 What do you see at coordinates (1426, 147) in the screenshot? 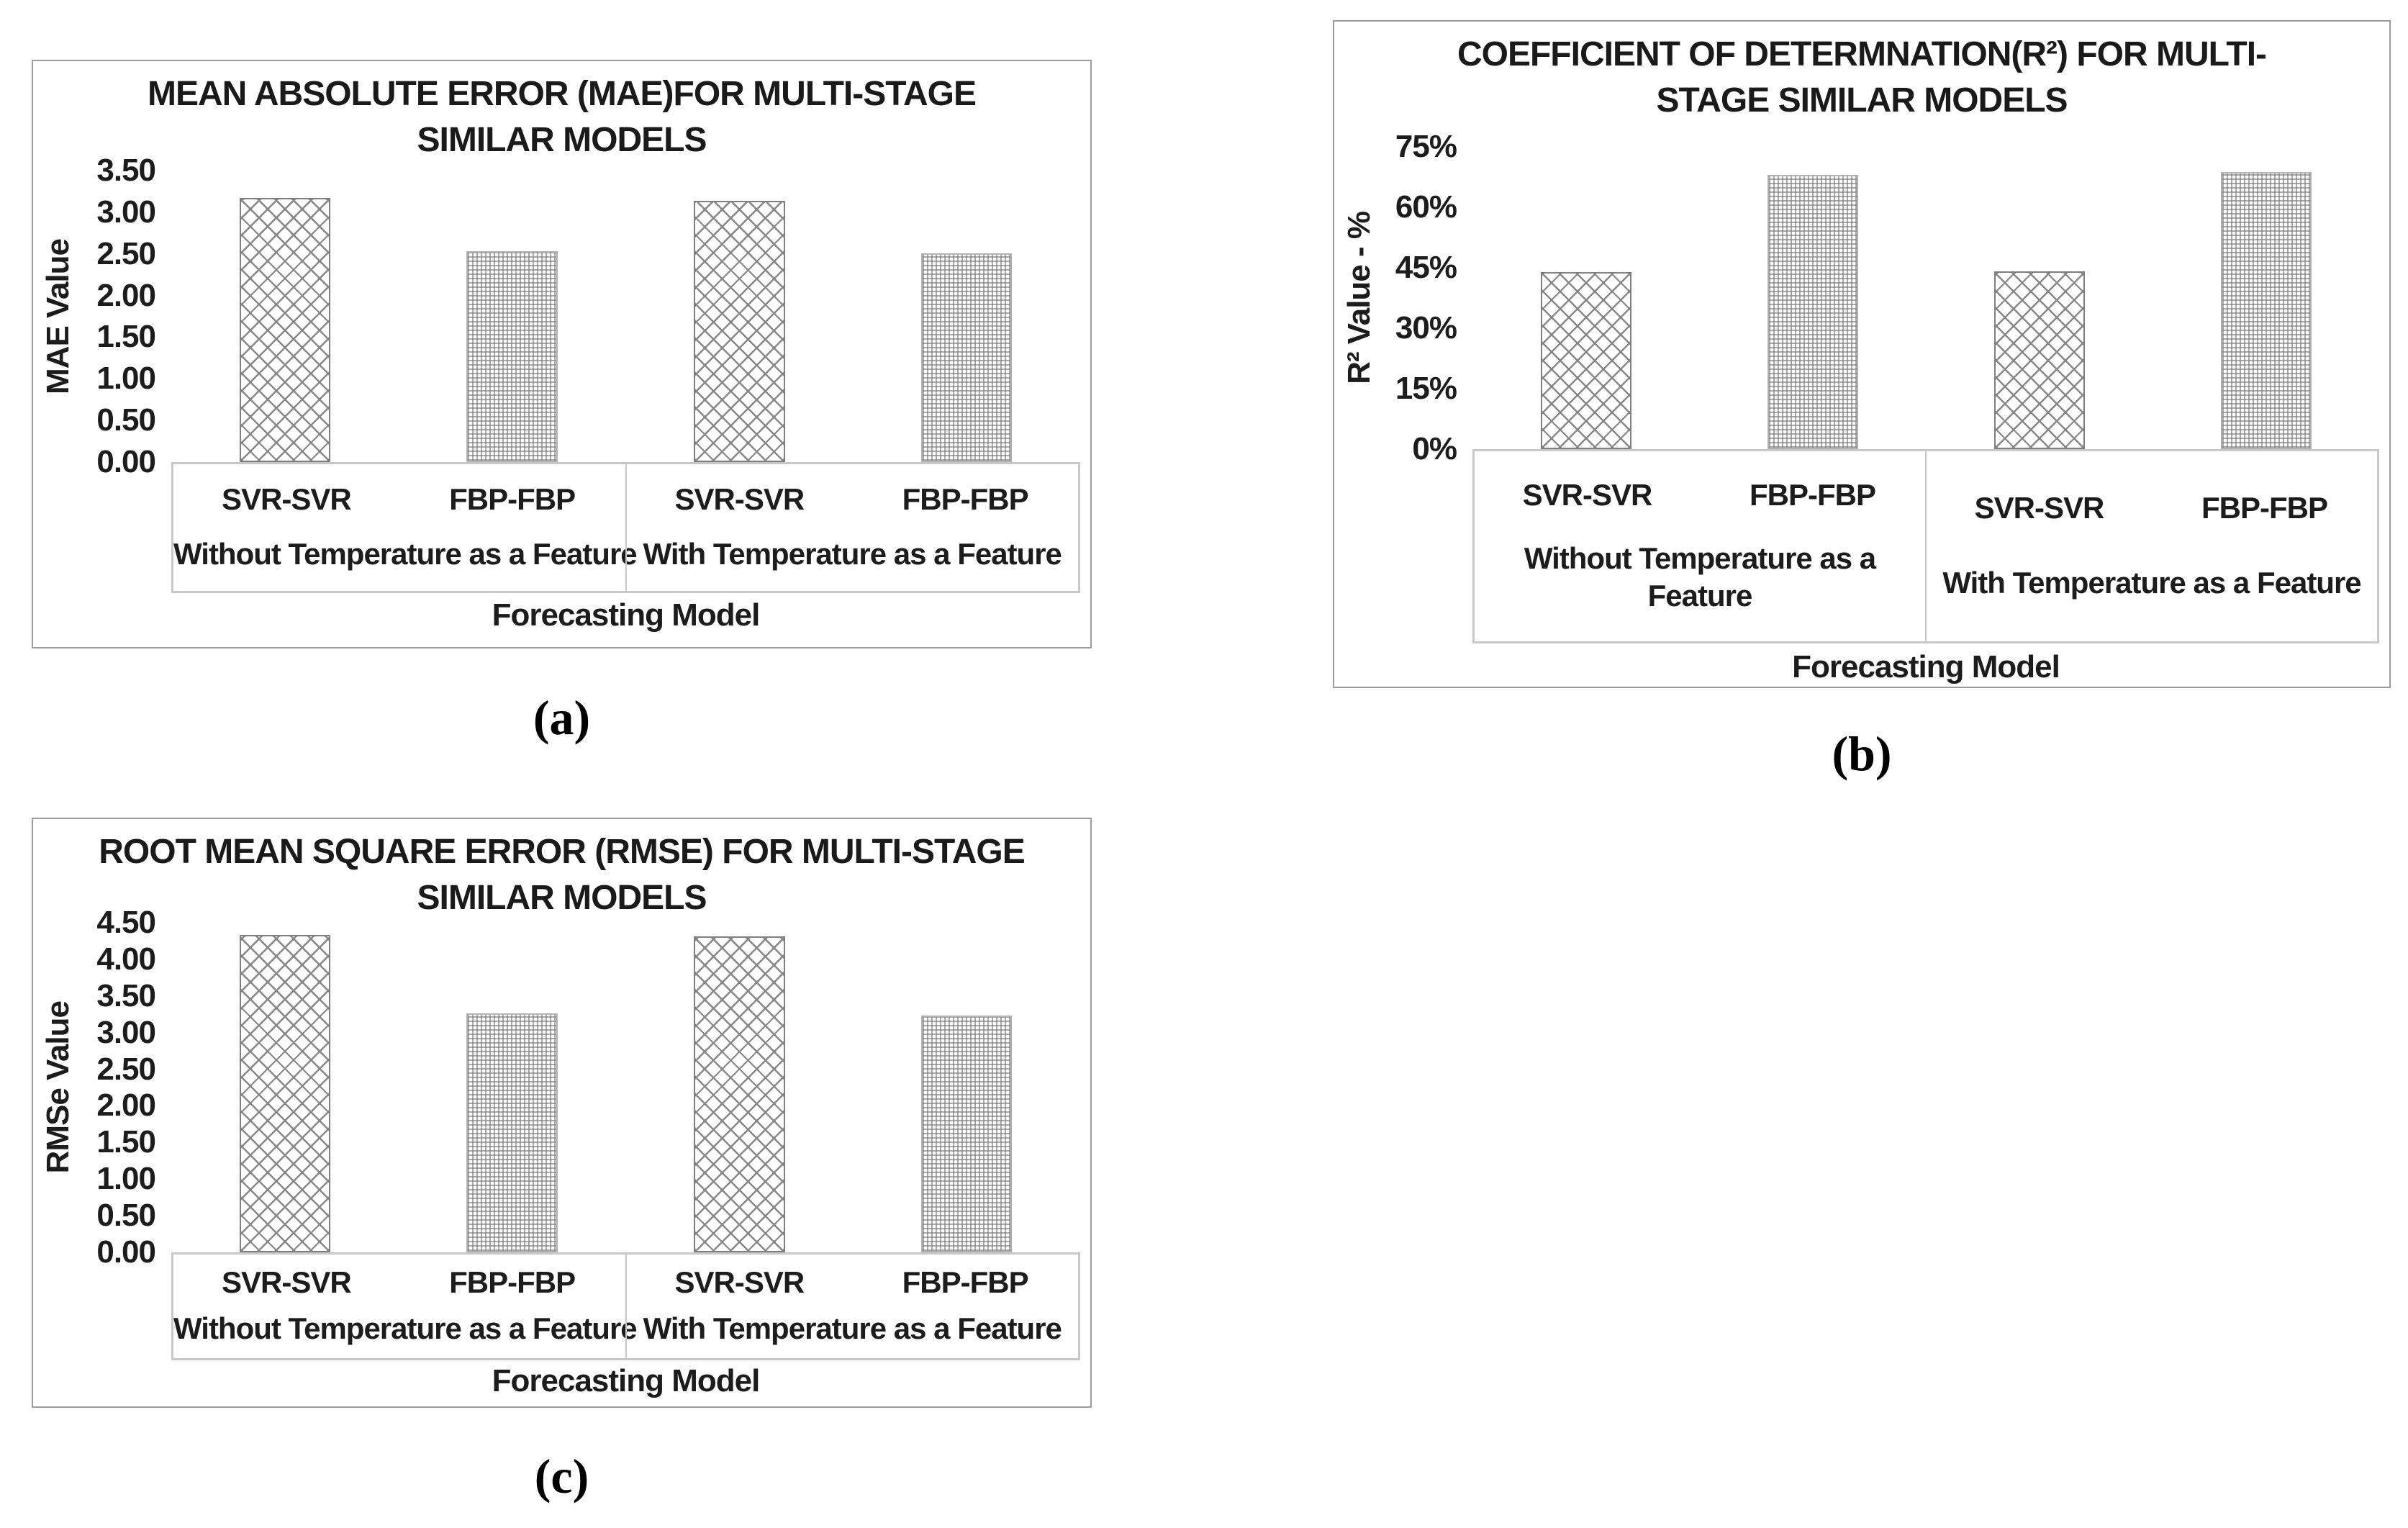
I see `y-tick: 75%` at bounding box center [1426, 147].